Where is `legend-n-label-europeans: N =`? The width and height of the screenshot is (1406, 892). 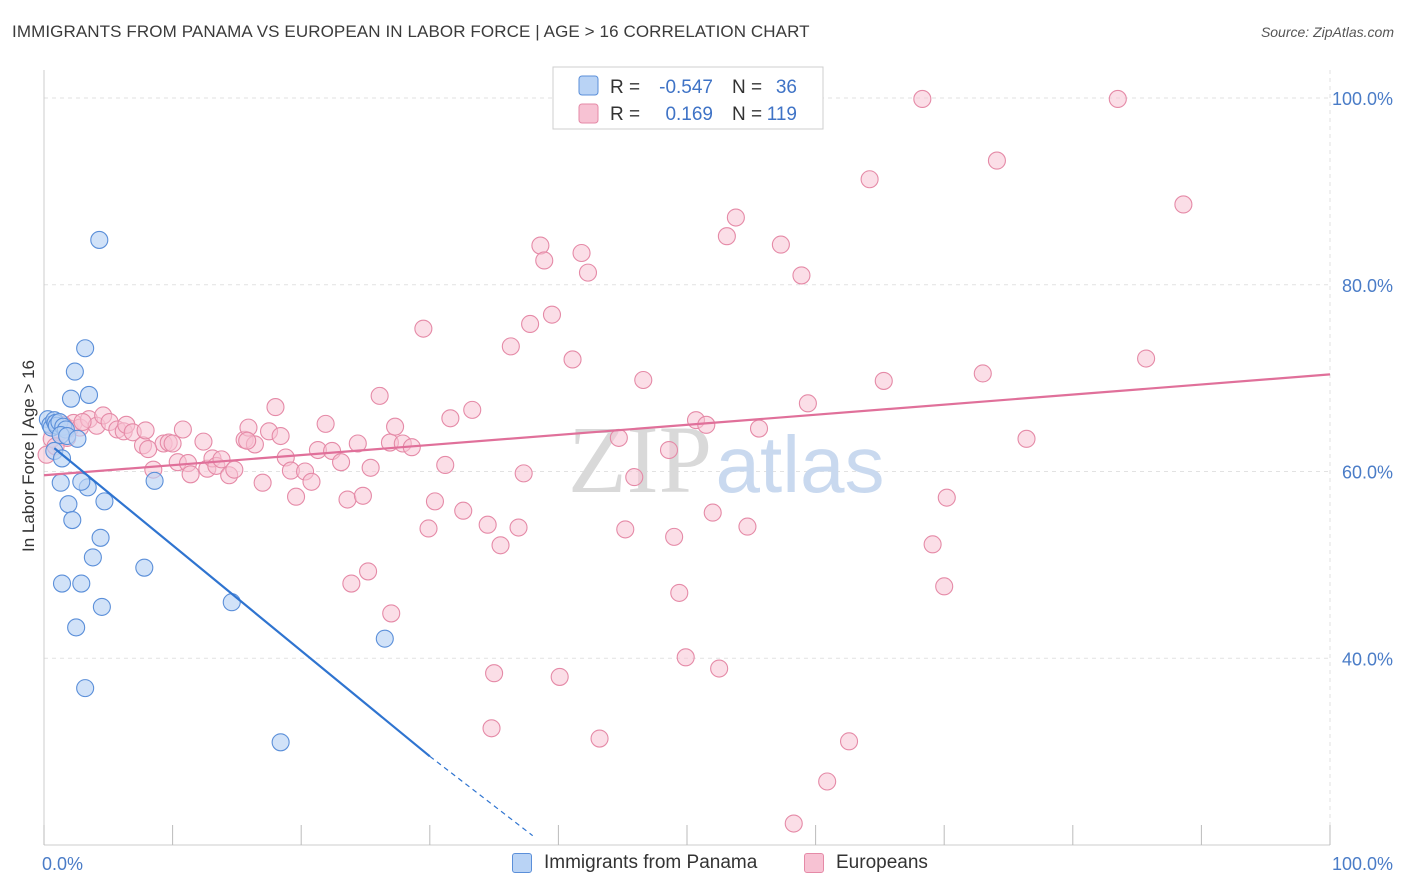
legend-n-label-europeans: N = is located at coordinates (747, 114).